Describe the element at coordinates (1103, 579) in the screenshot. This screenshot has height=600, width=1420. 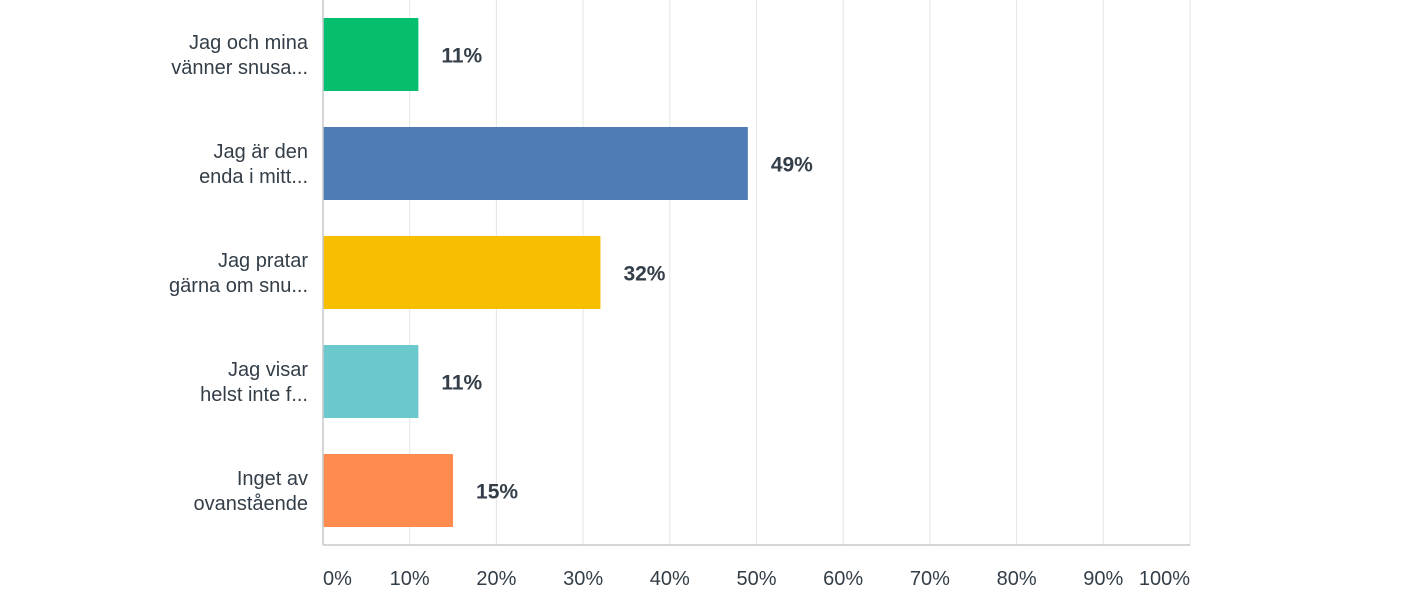
I see `x-tick-label: 90%` at that location.